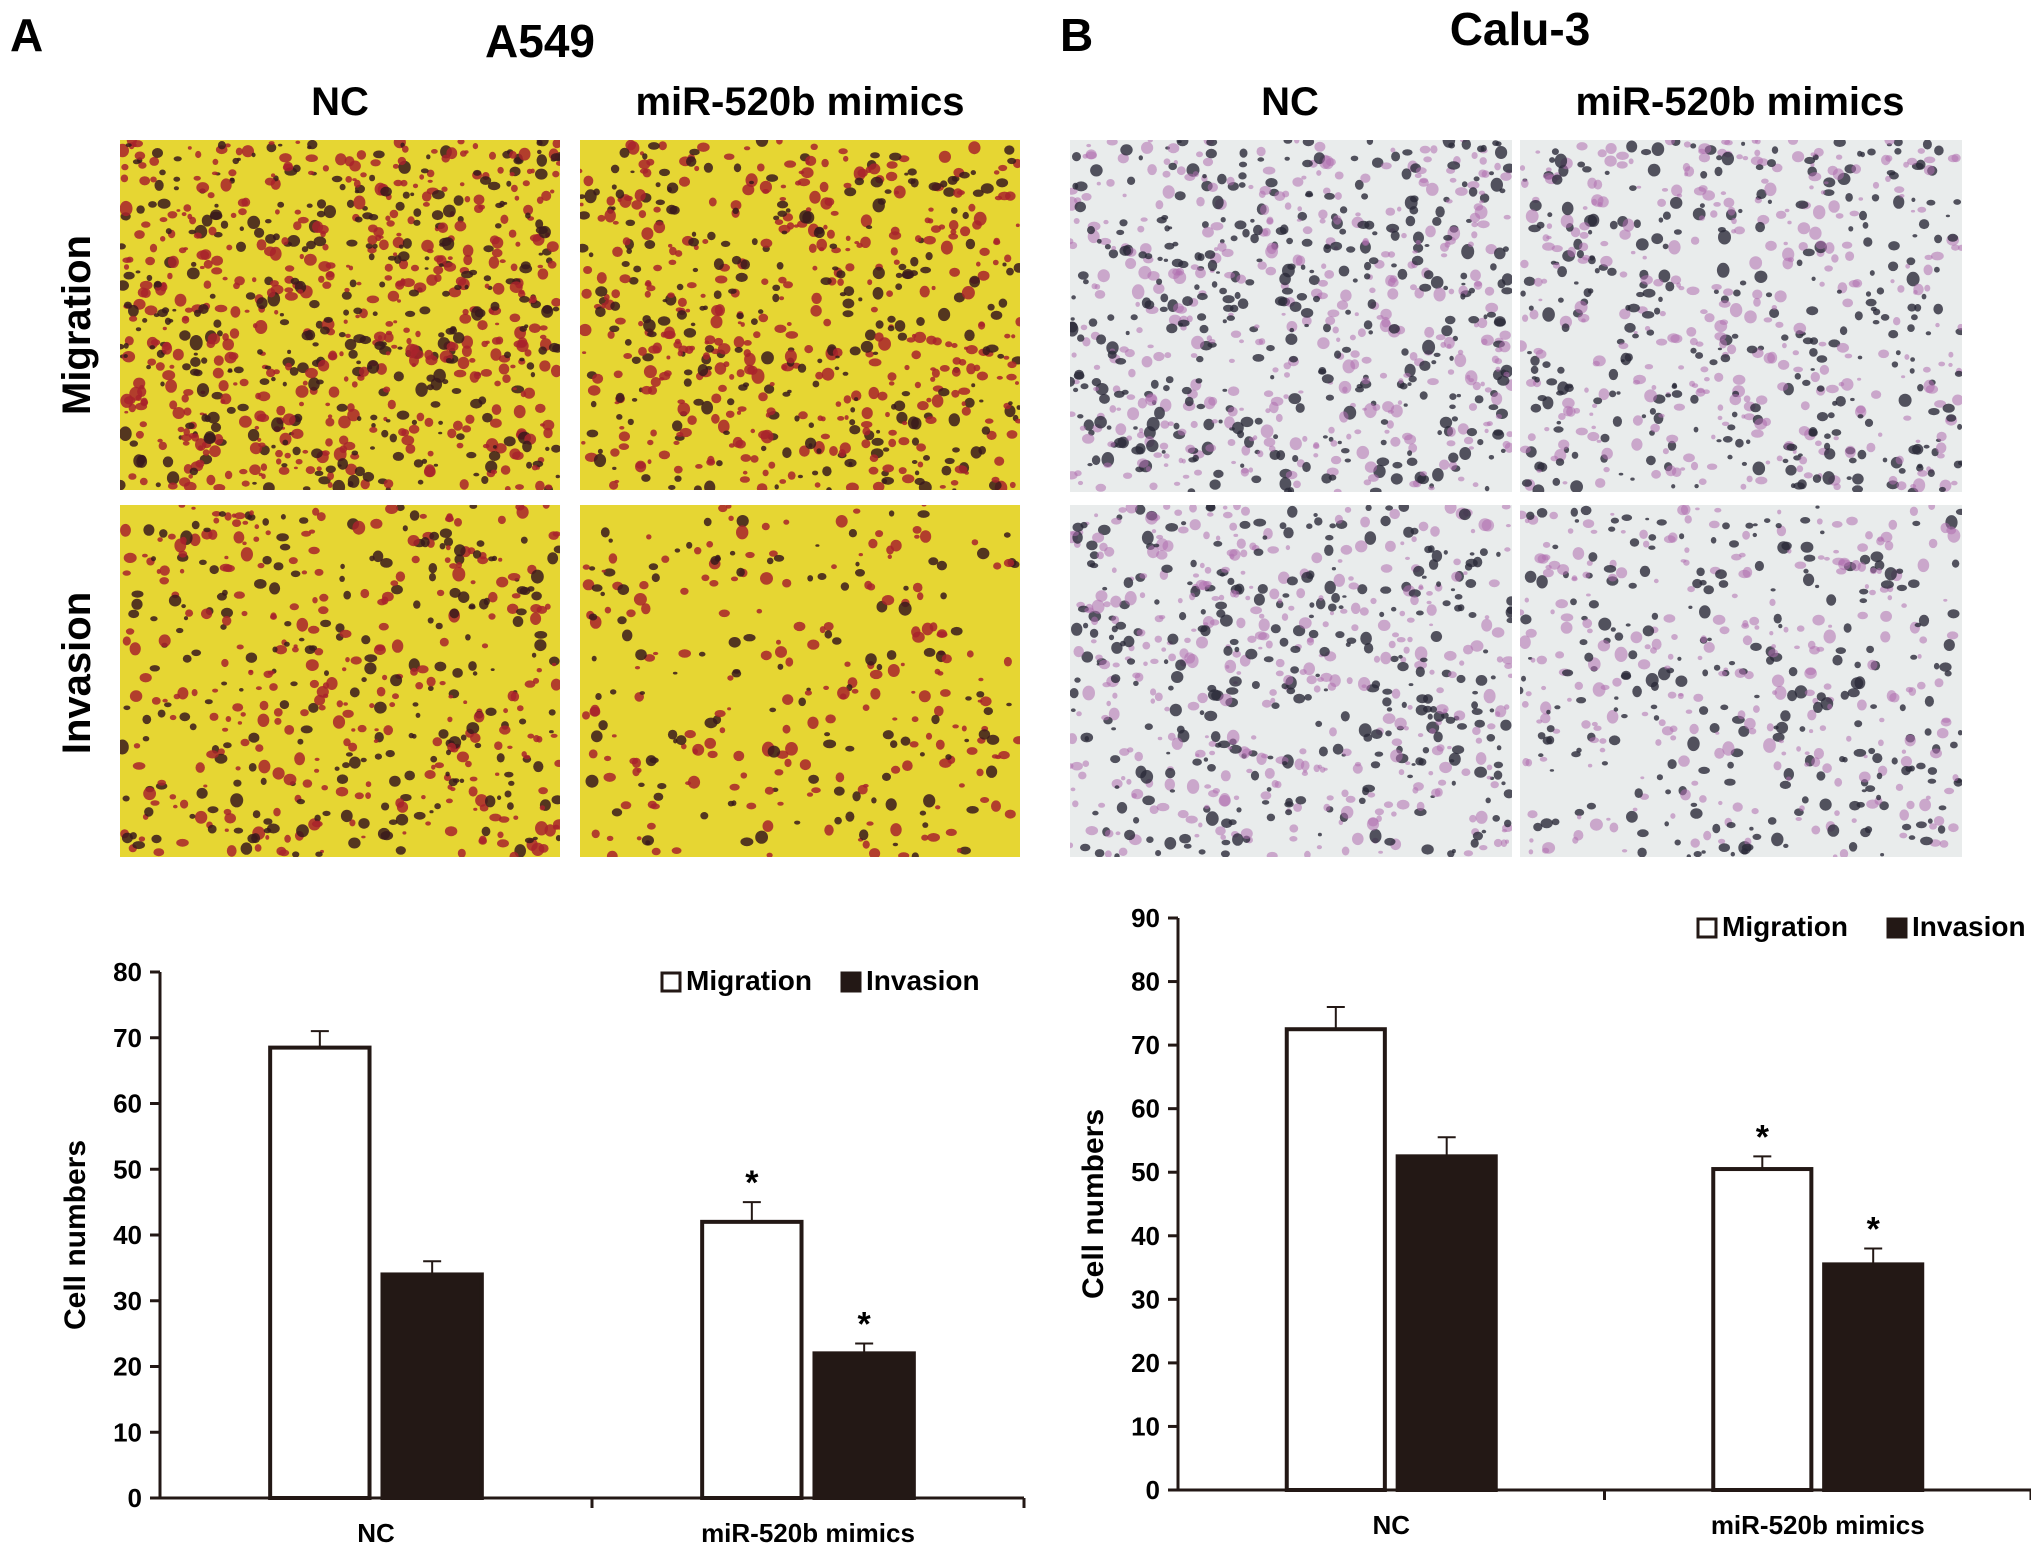  I want to click on panel-b-col-nc: NC, so click(1290, 102).